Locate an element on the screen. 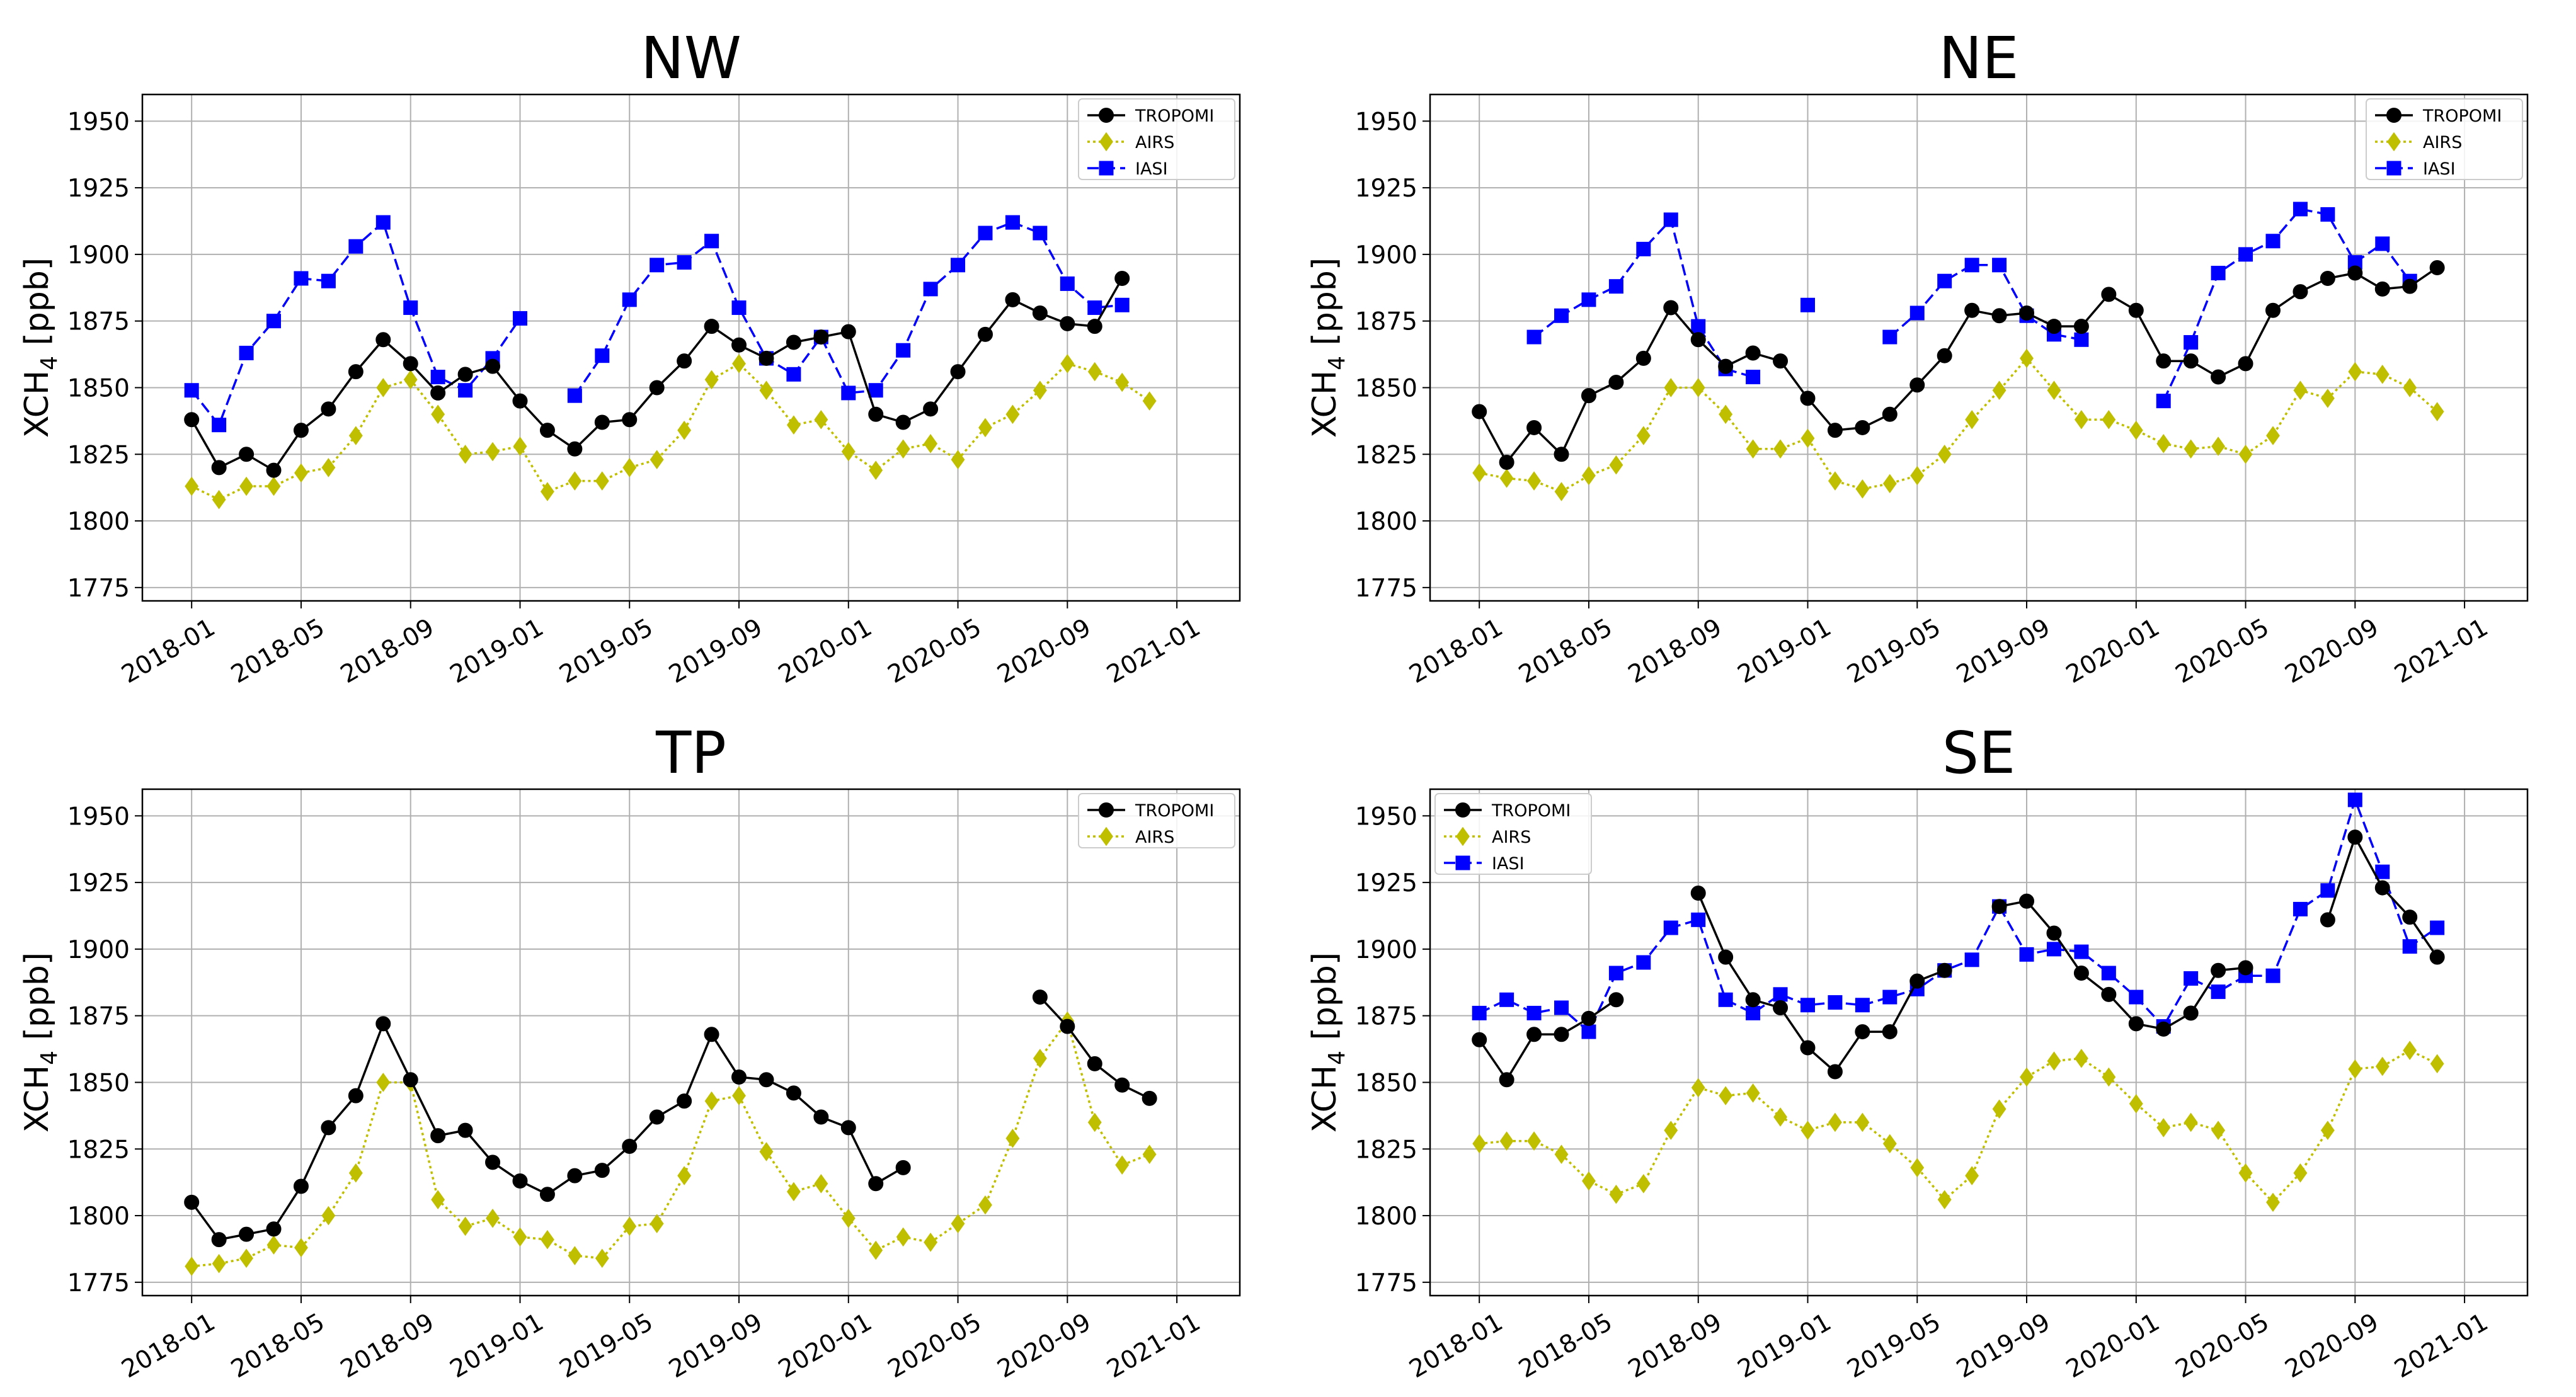 This screenshot has height=1397, width=2576. legend-marker-iasi is located at coordinates (2394, 168).